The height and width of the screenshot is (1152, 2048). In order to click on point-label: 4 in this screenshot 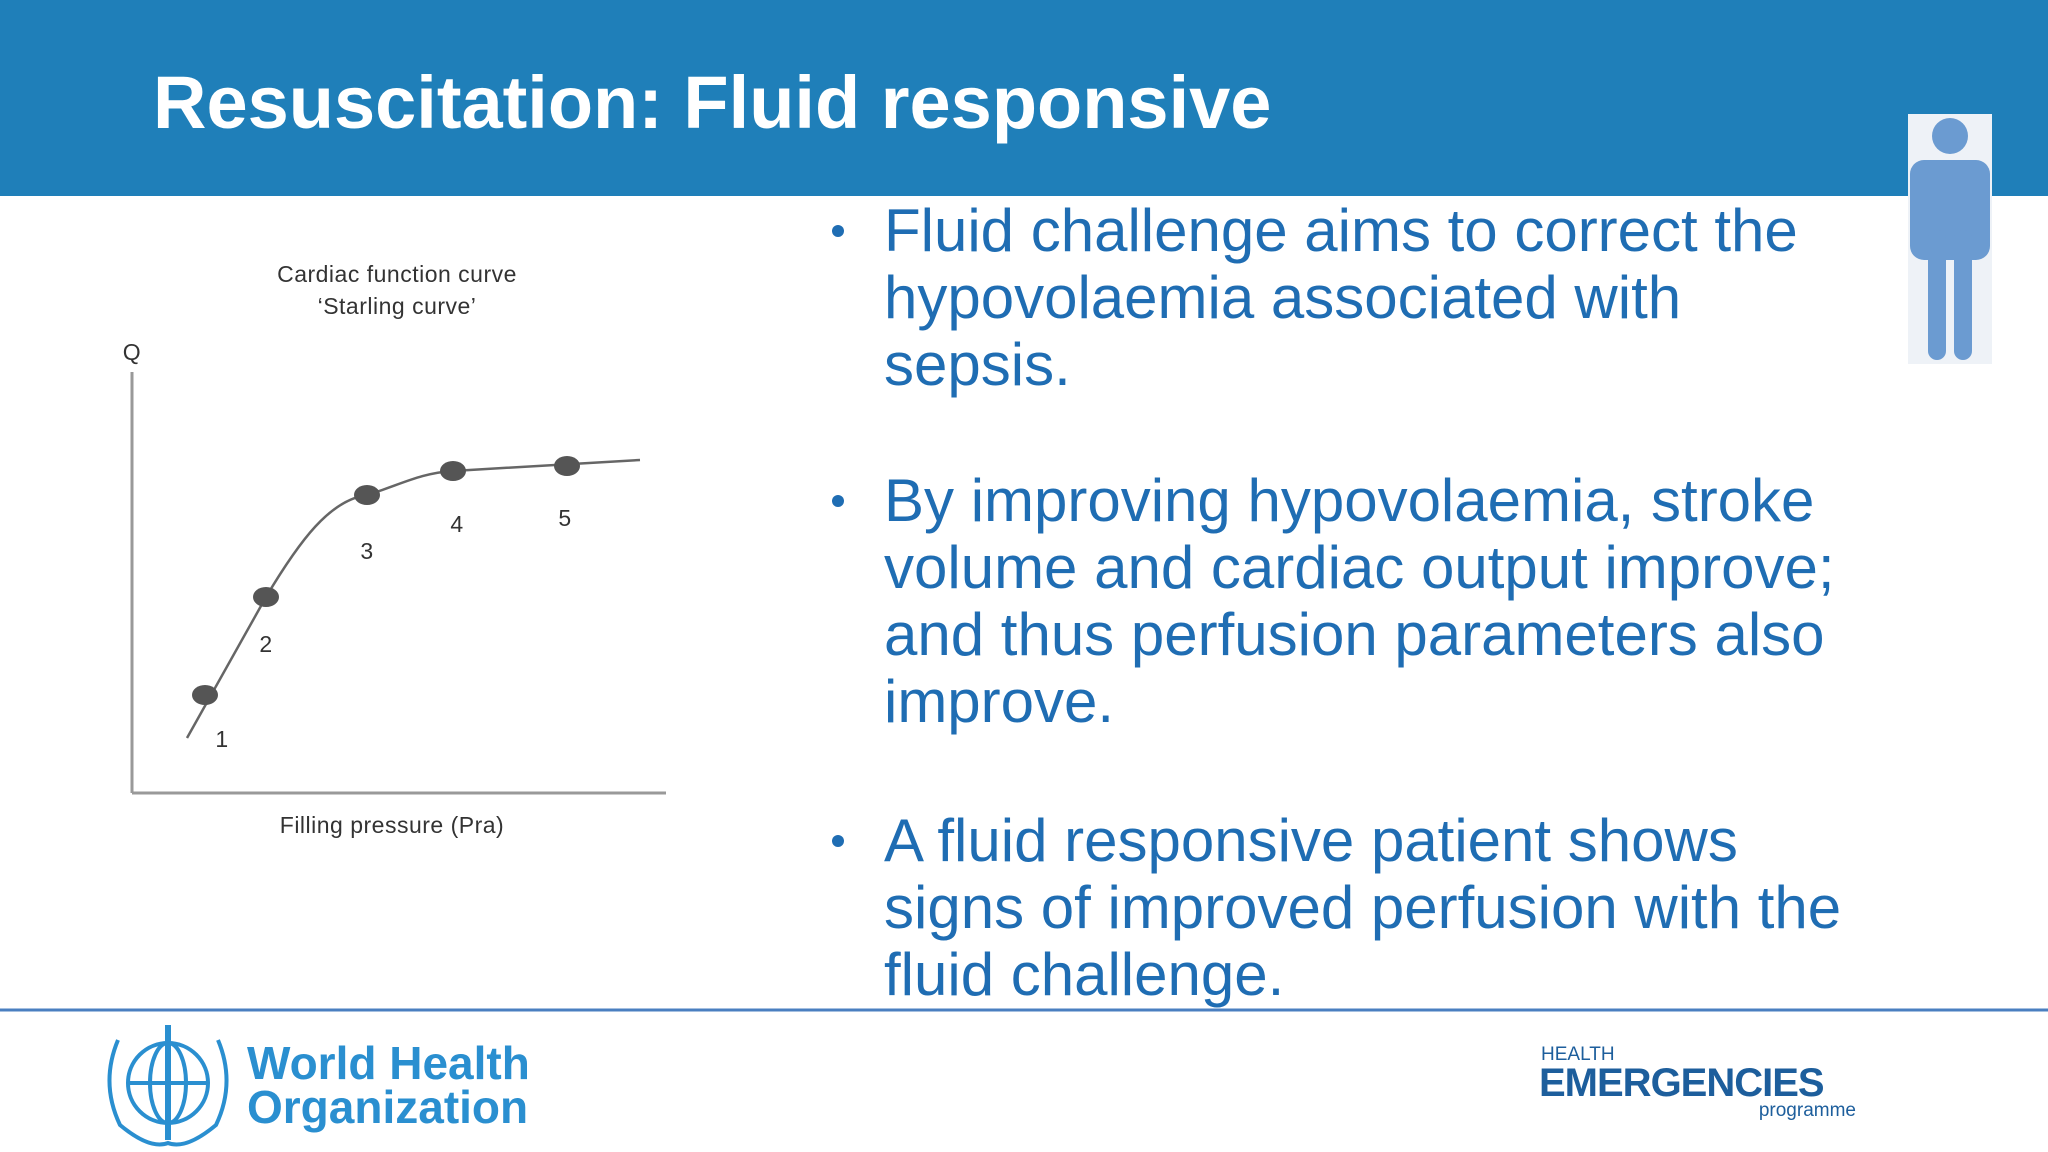, I will do `click(456, 524)`.